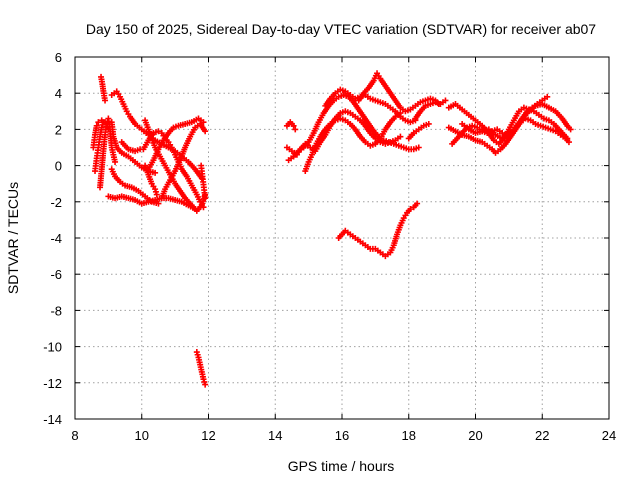 The height and width of the screenshot is (480, 640). What do you see at coordinates (135, 186) in the screenshot?
I see `series-arc-g` at bounding box center [135, 186].